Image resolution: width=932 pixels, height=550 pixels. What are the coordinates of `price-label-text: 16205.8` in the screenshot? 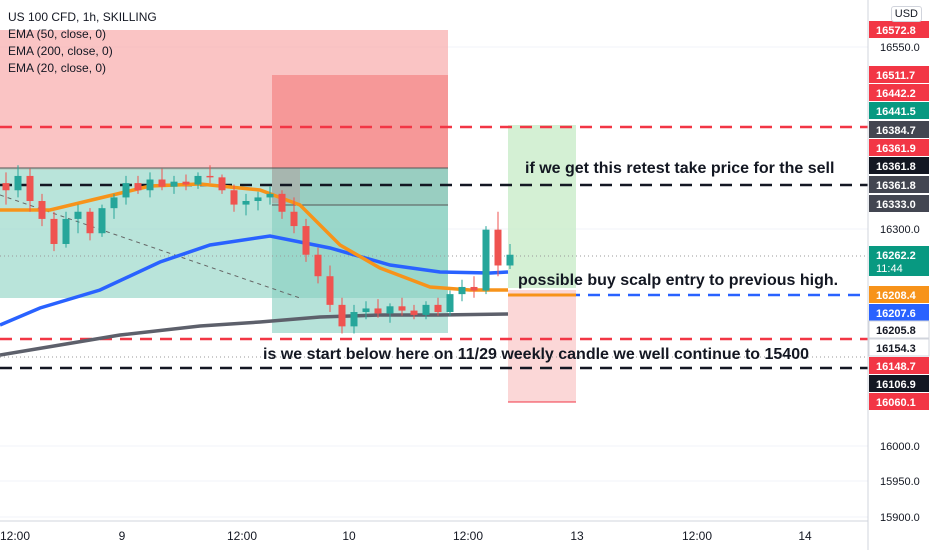 It's located at (896, 331).